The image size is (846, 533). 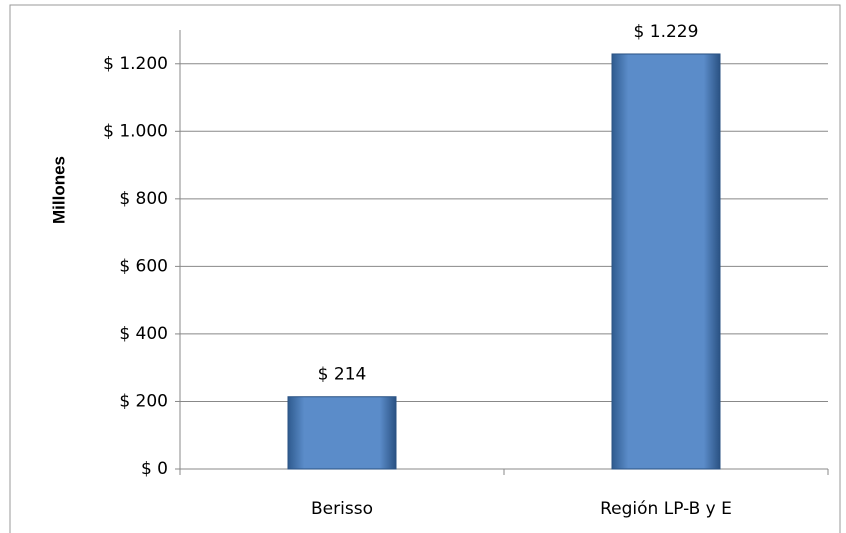 What do you see at coordinates (143, 401) in the screenshot?
I see `y-tick-label: $ 200` at bounding box center [143, 401].